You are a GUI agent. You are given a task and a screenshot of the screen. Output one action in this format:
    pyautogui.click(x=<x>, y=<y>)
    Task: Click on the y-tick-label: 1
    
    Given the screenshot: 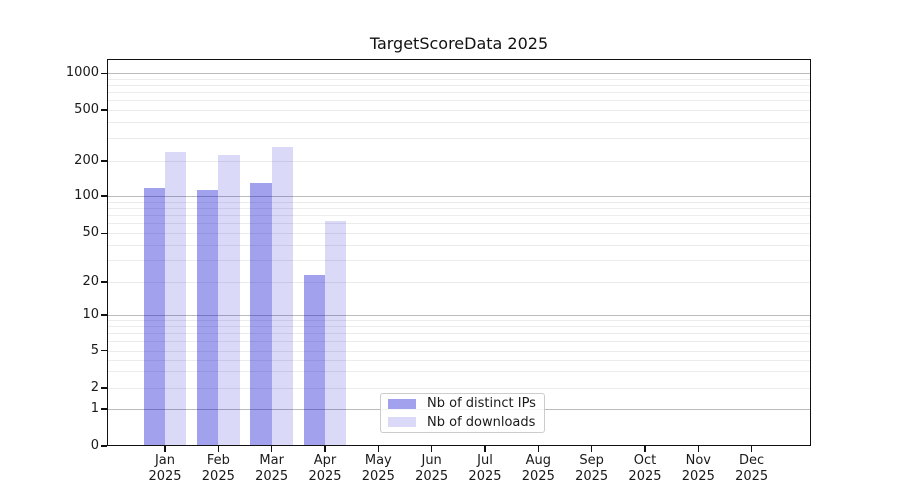 What is the action you would take?
    pyautogui.click(x=94, y=408)
    